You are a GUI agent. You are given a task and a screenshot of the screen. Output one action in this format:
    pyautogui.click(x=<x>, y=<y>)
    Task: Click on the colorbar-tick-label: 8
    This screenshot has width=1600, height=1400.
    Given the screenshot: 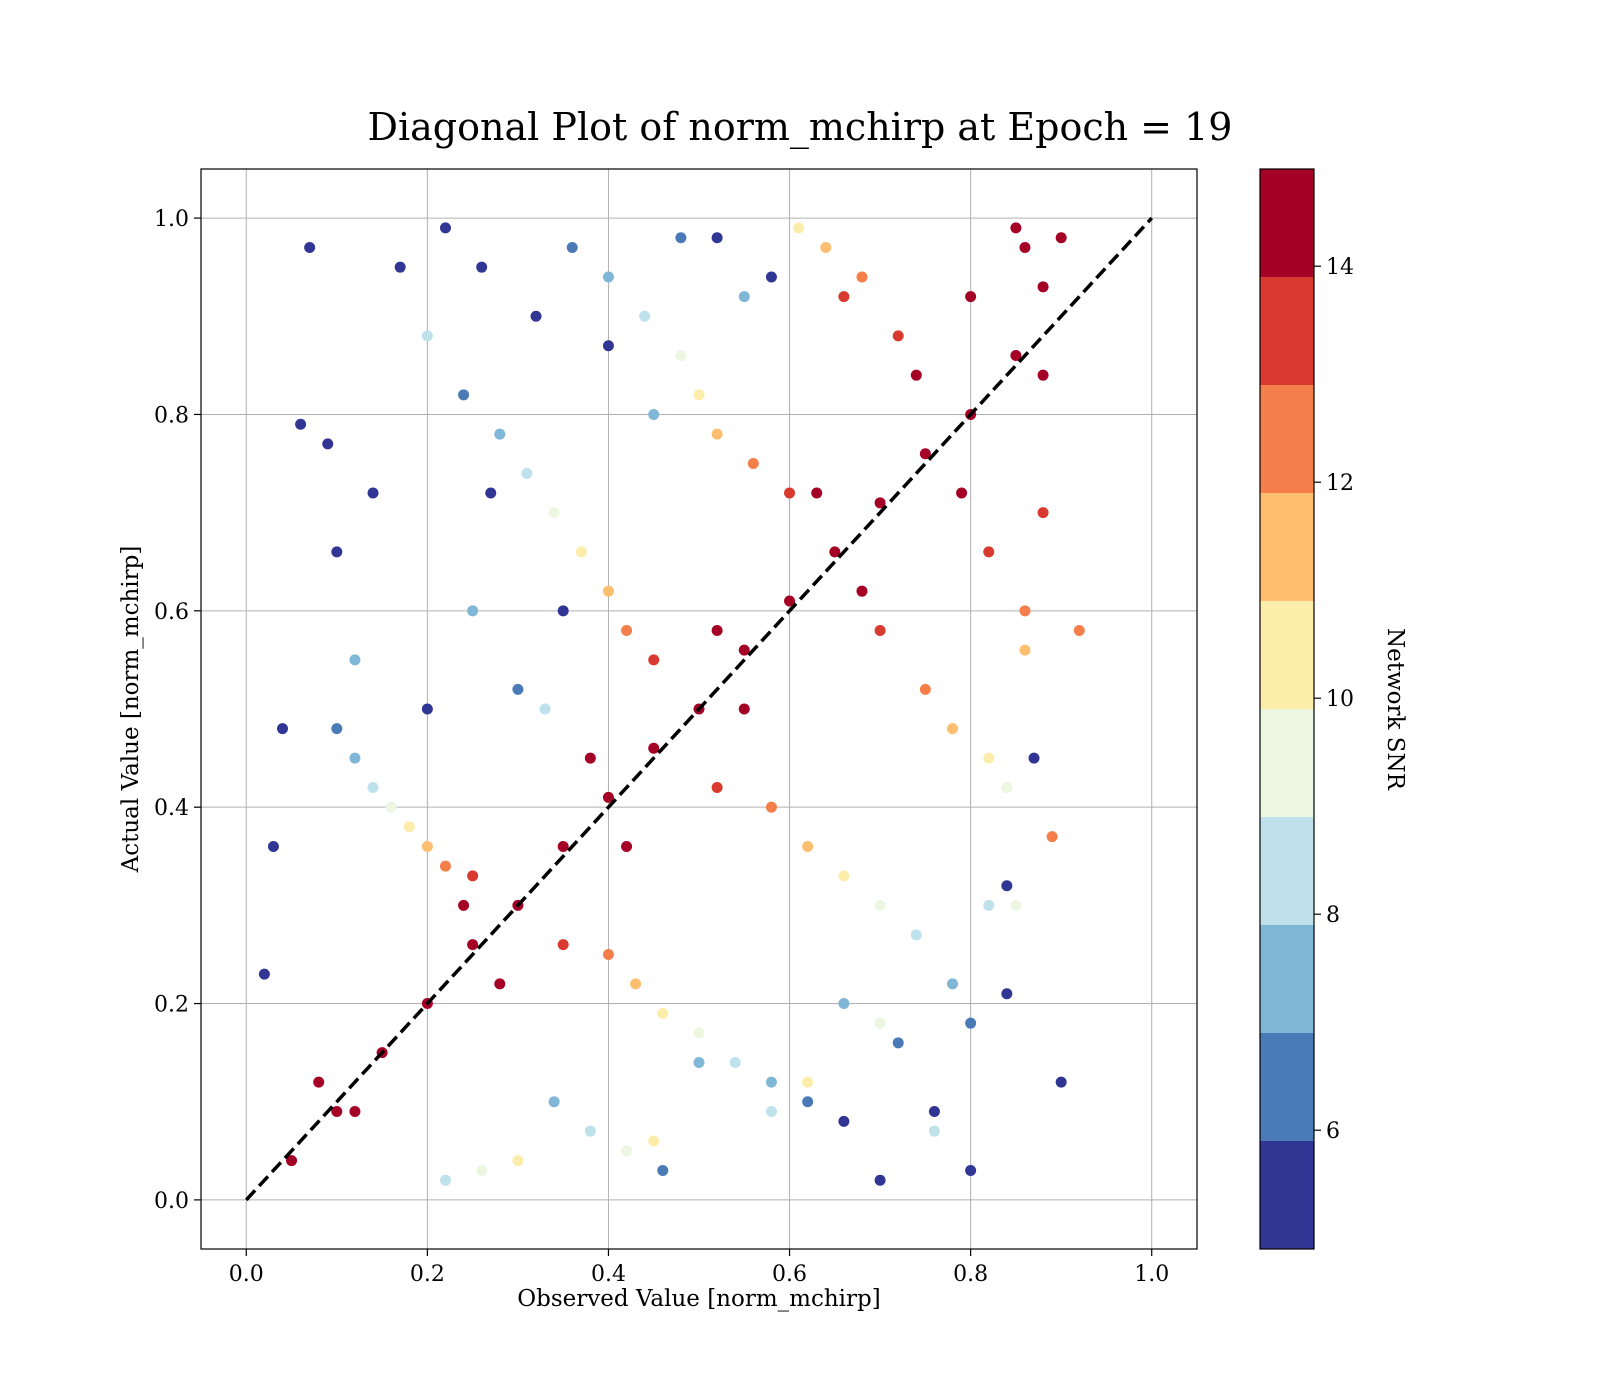 What is the action you would take?
    pyautogui.click(x=1333, y=915)
    